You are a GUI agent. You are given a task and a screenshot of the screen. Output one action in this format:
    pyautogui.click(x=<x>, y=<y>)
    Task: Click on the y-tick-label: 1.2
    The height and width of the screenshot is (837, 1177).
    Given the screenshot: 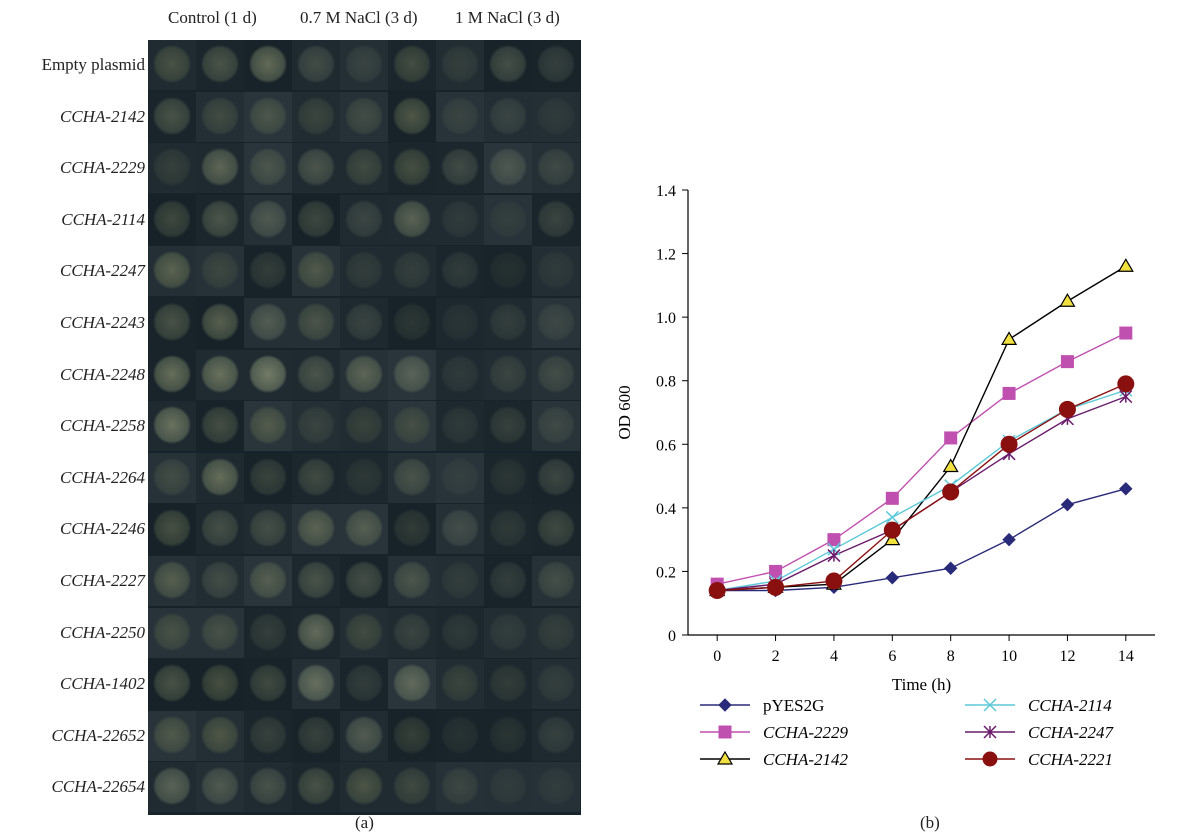 What is the action you would take?
    pyautogui.click(x=666, y=255)
    